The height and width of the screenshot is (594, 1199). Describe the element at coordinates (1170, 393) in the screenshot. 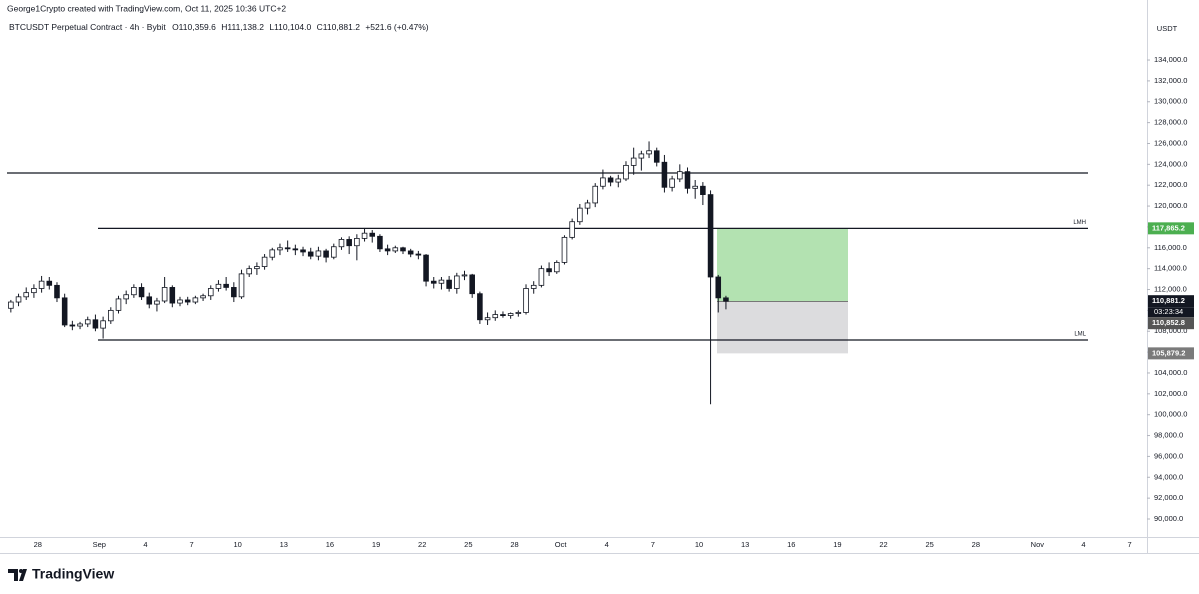

I see `y-tick-label: 102,000.0` at that location.